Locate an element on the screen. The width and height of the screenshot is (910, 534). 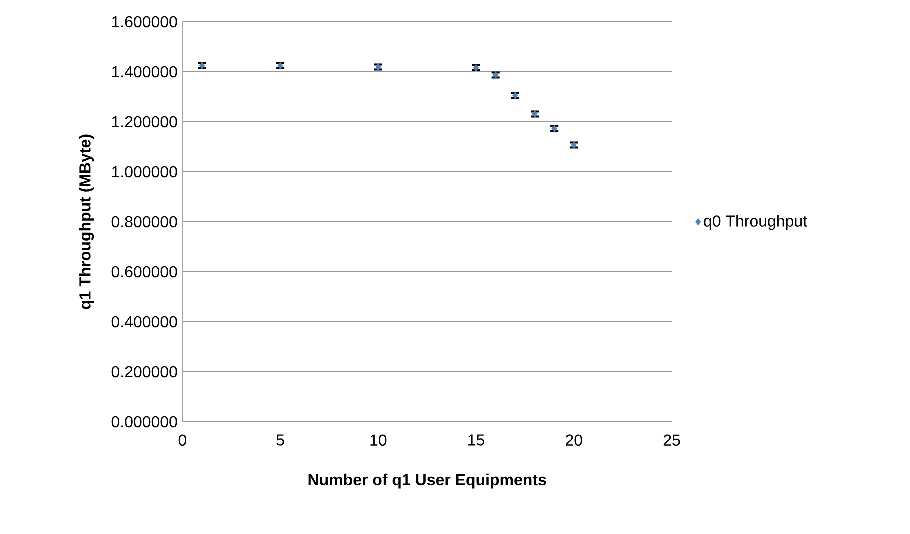
y-tick-label: 1.000000 is located at coordinates (145, 172).